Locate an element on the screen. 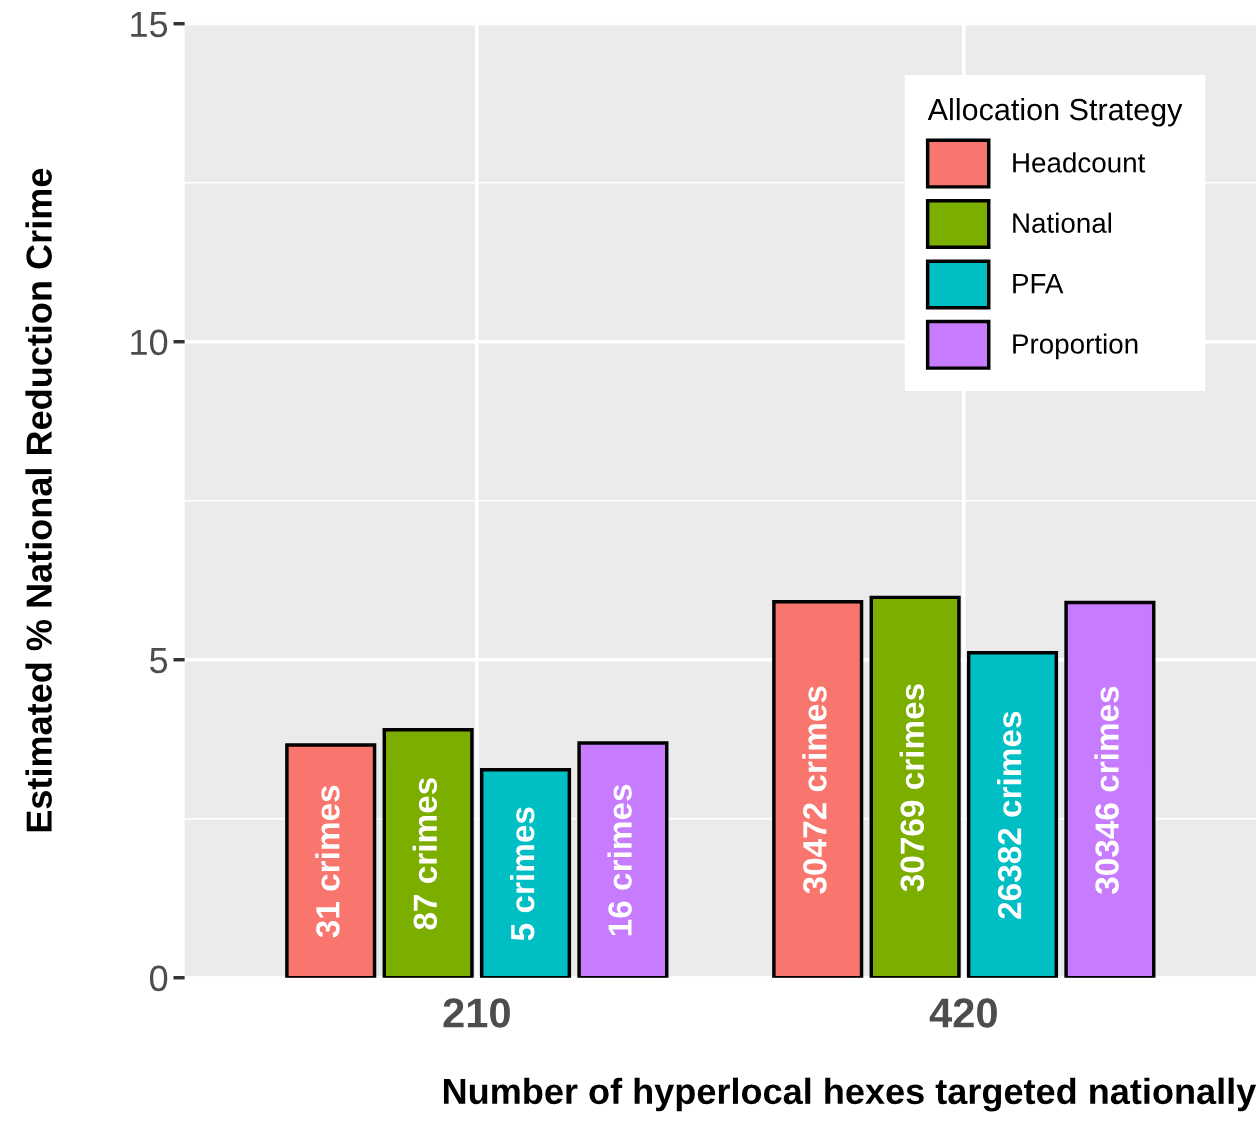 The width and height of the screenshot is (1256, 1129). annotation: 30346 crimes is located at coordinates (1106, 790).